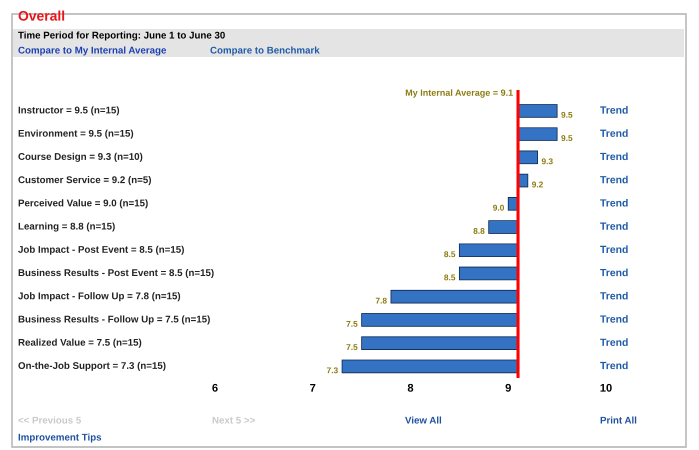 The image size is (699, 450). Describe the element at coordinates (99, 297) in the screenshot. I see `y-tick-label: Job Impact - Follow Up = 7.8 (n=15)` at that location.